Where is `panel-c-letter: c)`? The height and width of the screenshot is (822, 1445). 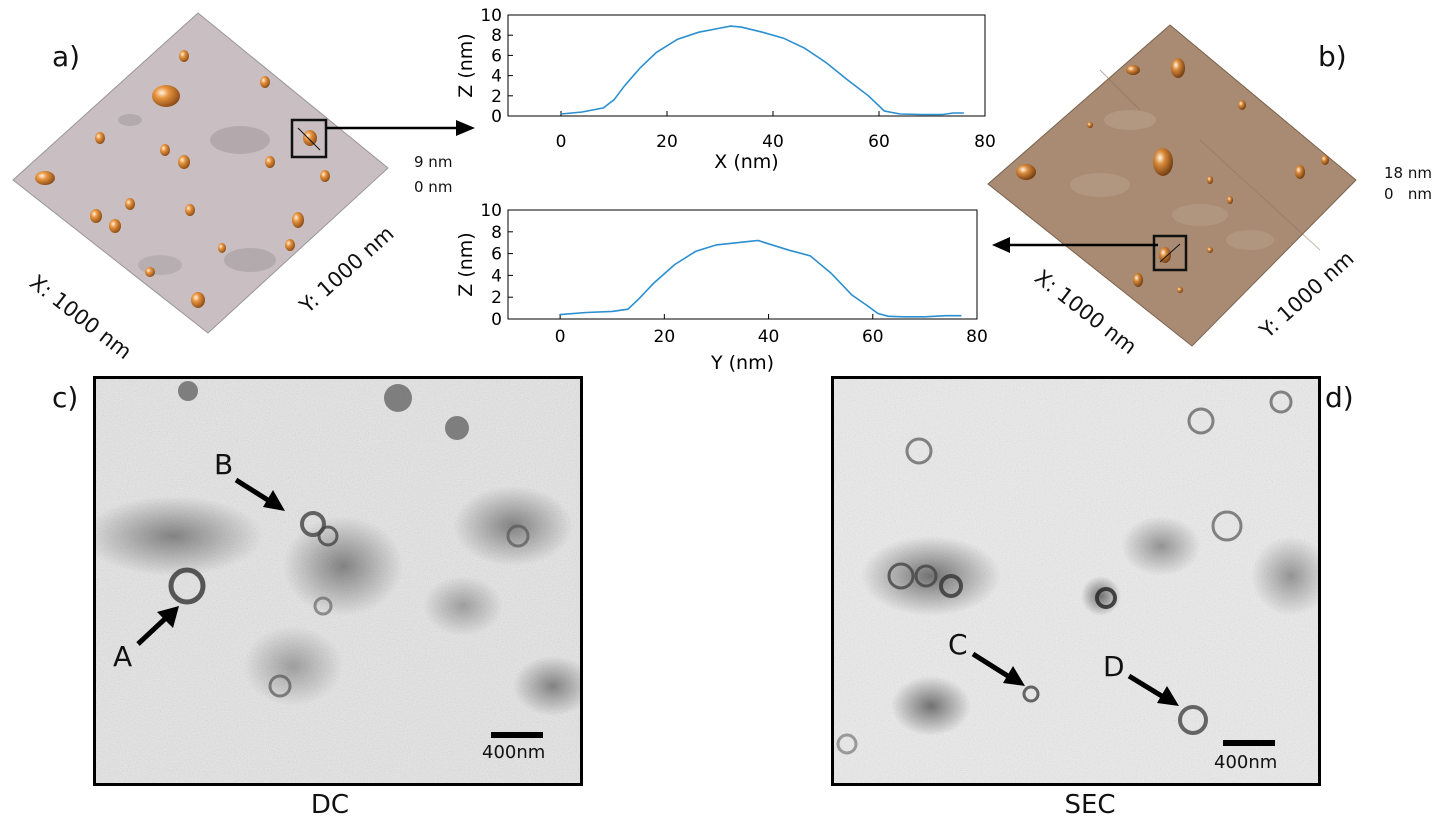
panel-c-letter: c) is located at coordinates (65, 397).